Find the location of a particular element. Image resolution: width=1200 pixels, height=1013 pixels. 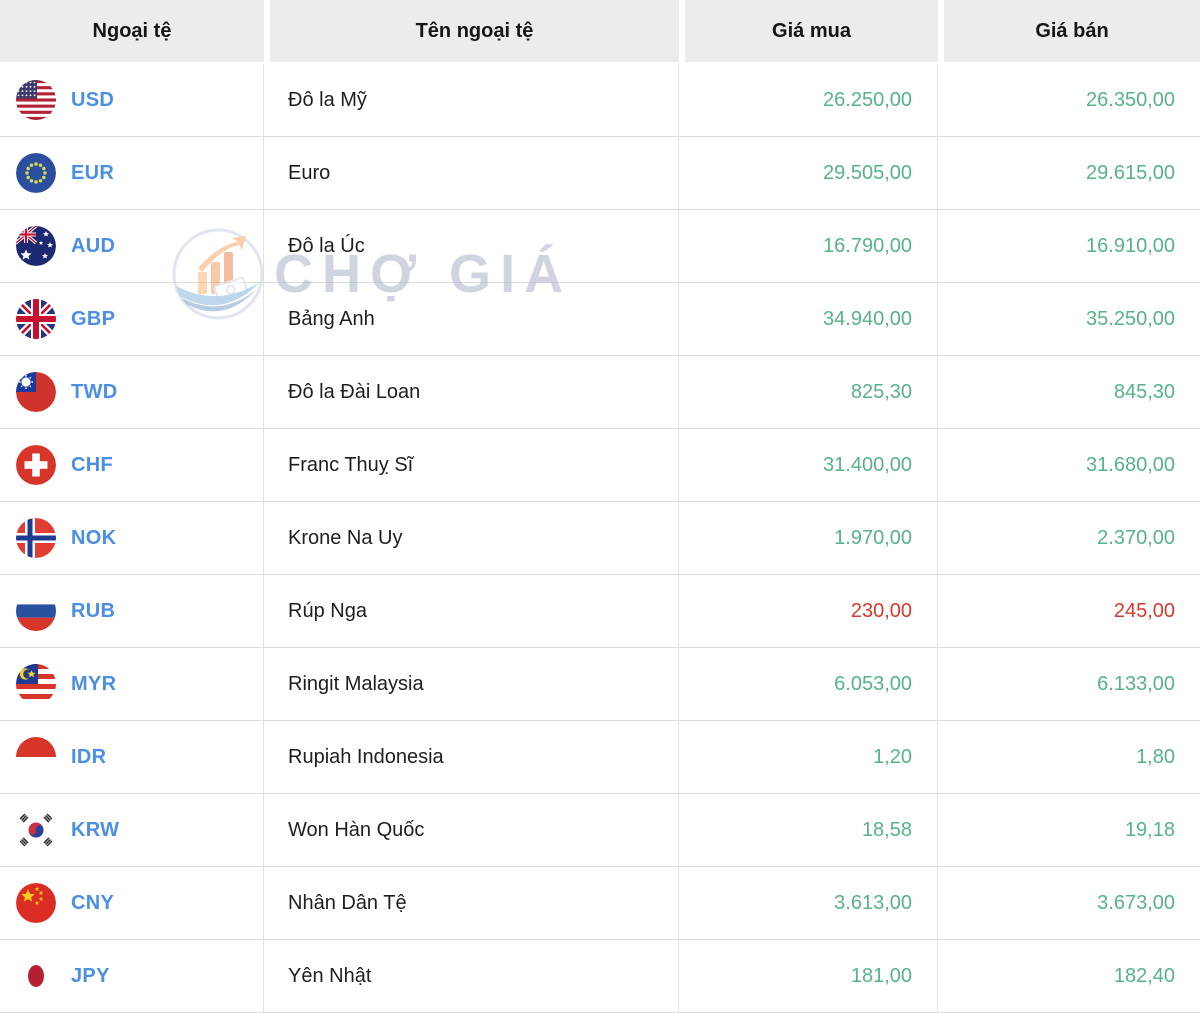

aud-flag-icon is located at coordinates (36, 246).